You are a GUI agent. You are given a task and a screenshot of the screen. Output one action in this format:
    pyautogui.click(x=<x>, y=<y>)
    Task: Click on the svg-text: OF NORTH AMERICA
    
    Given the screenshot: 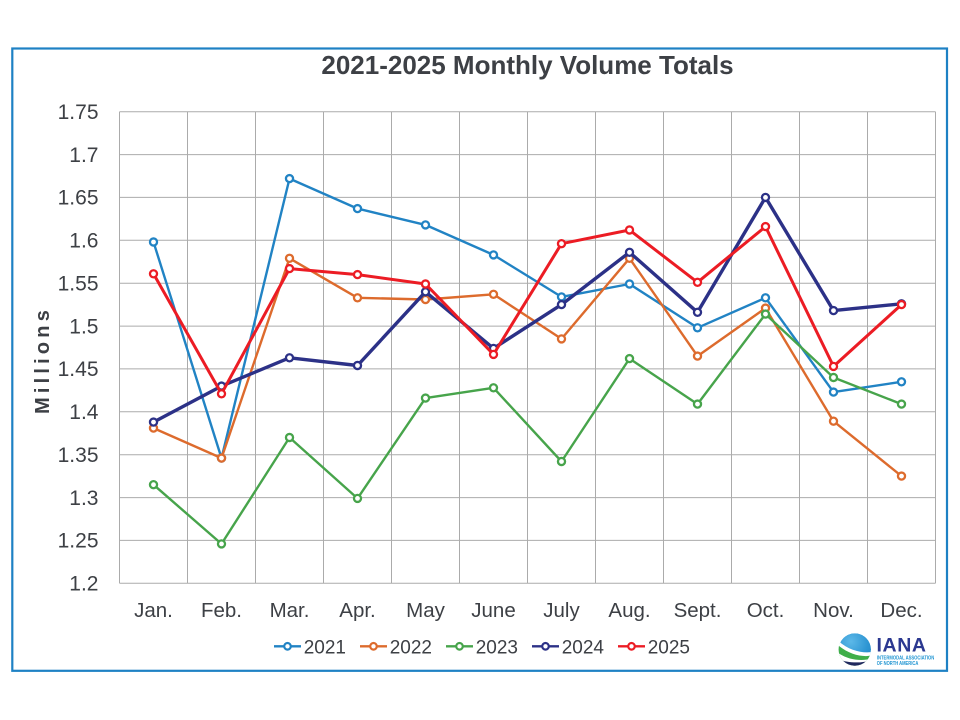 What is the action you would take?
    pyautogui.click(x=898, y=664)
    